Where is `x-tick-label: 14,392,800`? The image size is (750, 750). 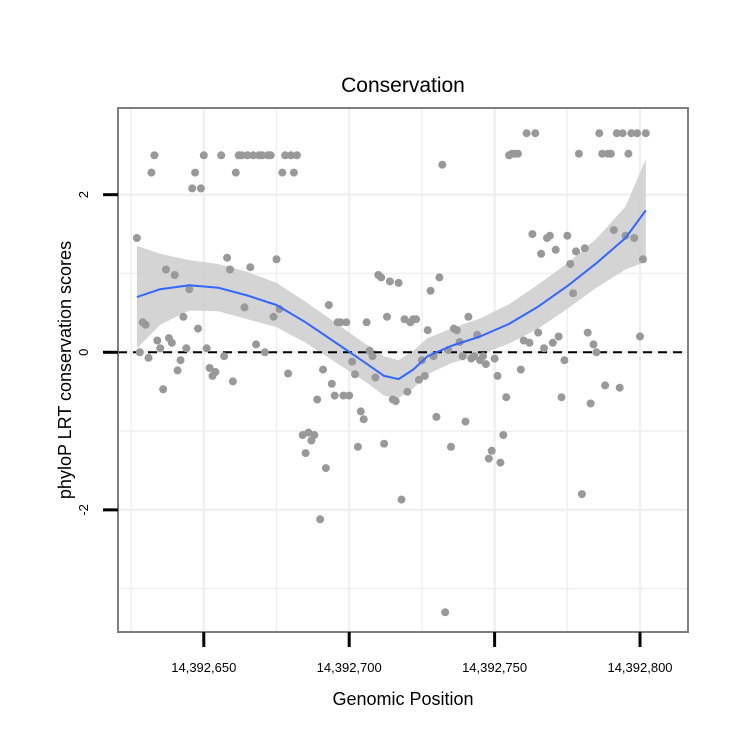 x-tick-label: 14,392,800 is located at coordinates (639, 667).